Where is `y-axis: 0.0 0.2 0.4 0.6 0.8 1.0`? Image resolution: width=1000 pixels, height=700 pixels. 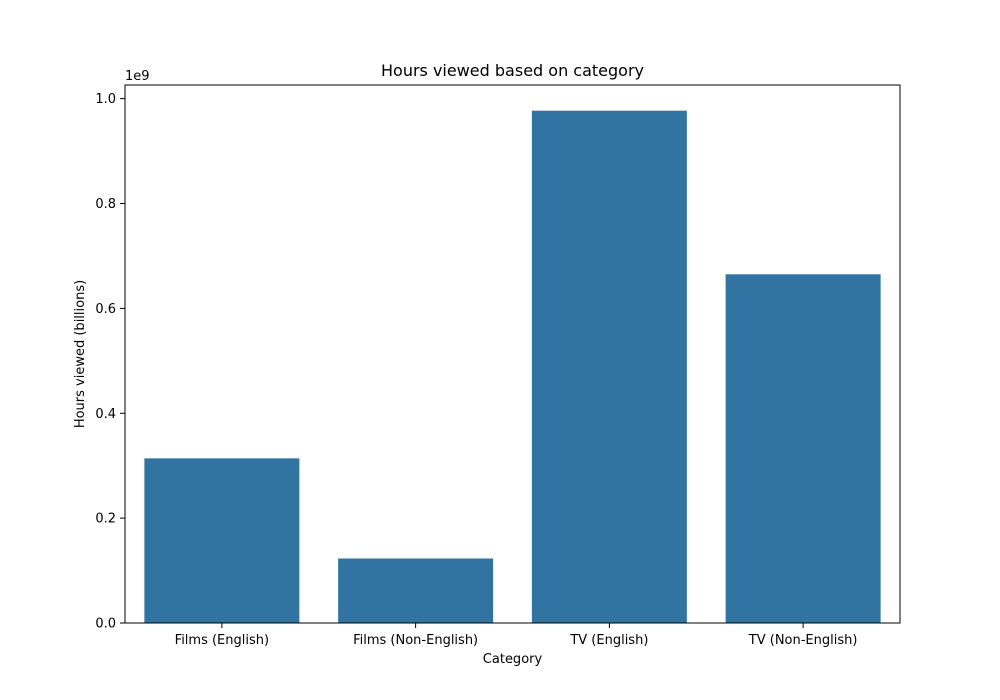
y-axis: 0.0 0.2 0.4 0.6 0.8 1.0 is located at coordinates (110, 362).